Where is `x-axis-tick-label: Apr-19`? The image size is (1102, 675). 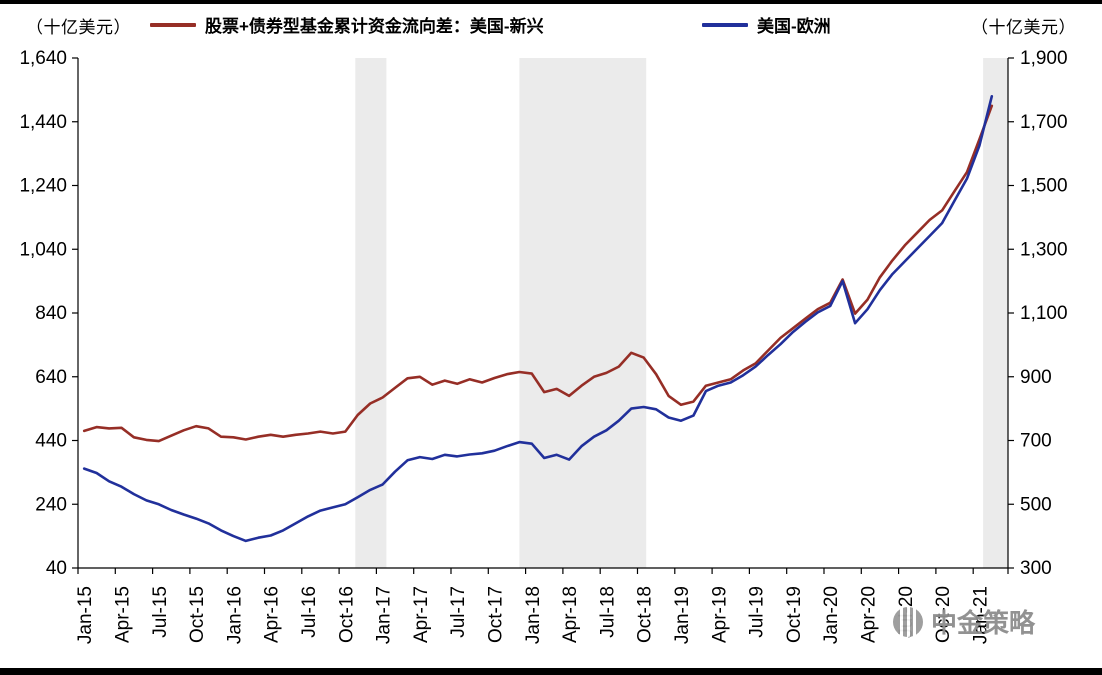
x-axis-tick-label: Apr-19 is located at coordinates (719, 614).